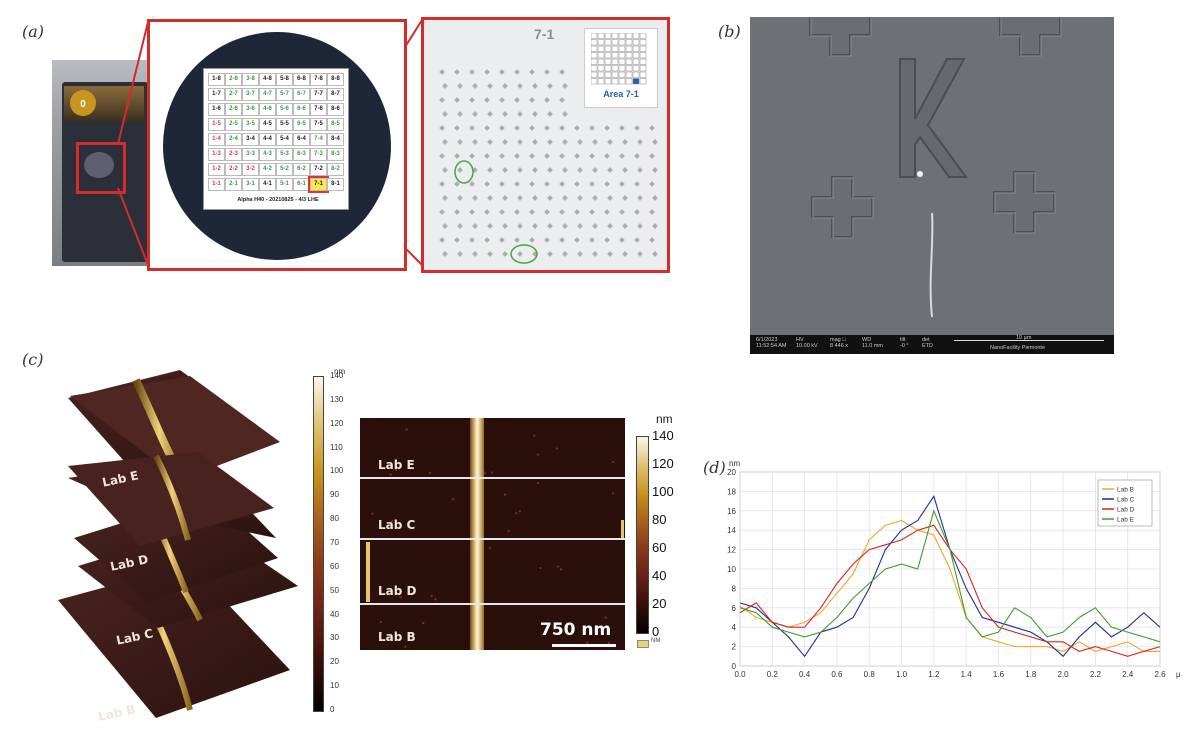  I want to click on chip-cell: 1-1, so click(216, 184).